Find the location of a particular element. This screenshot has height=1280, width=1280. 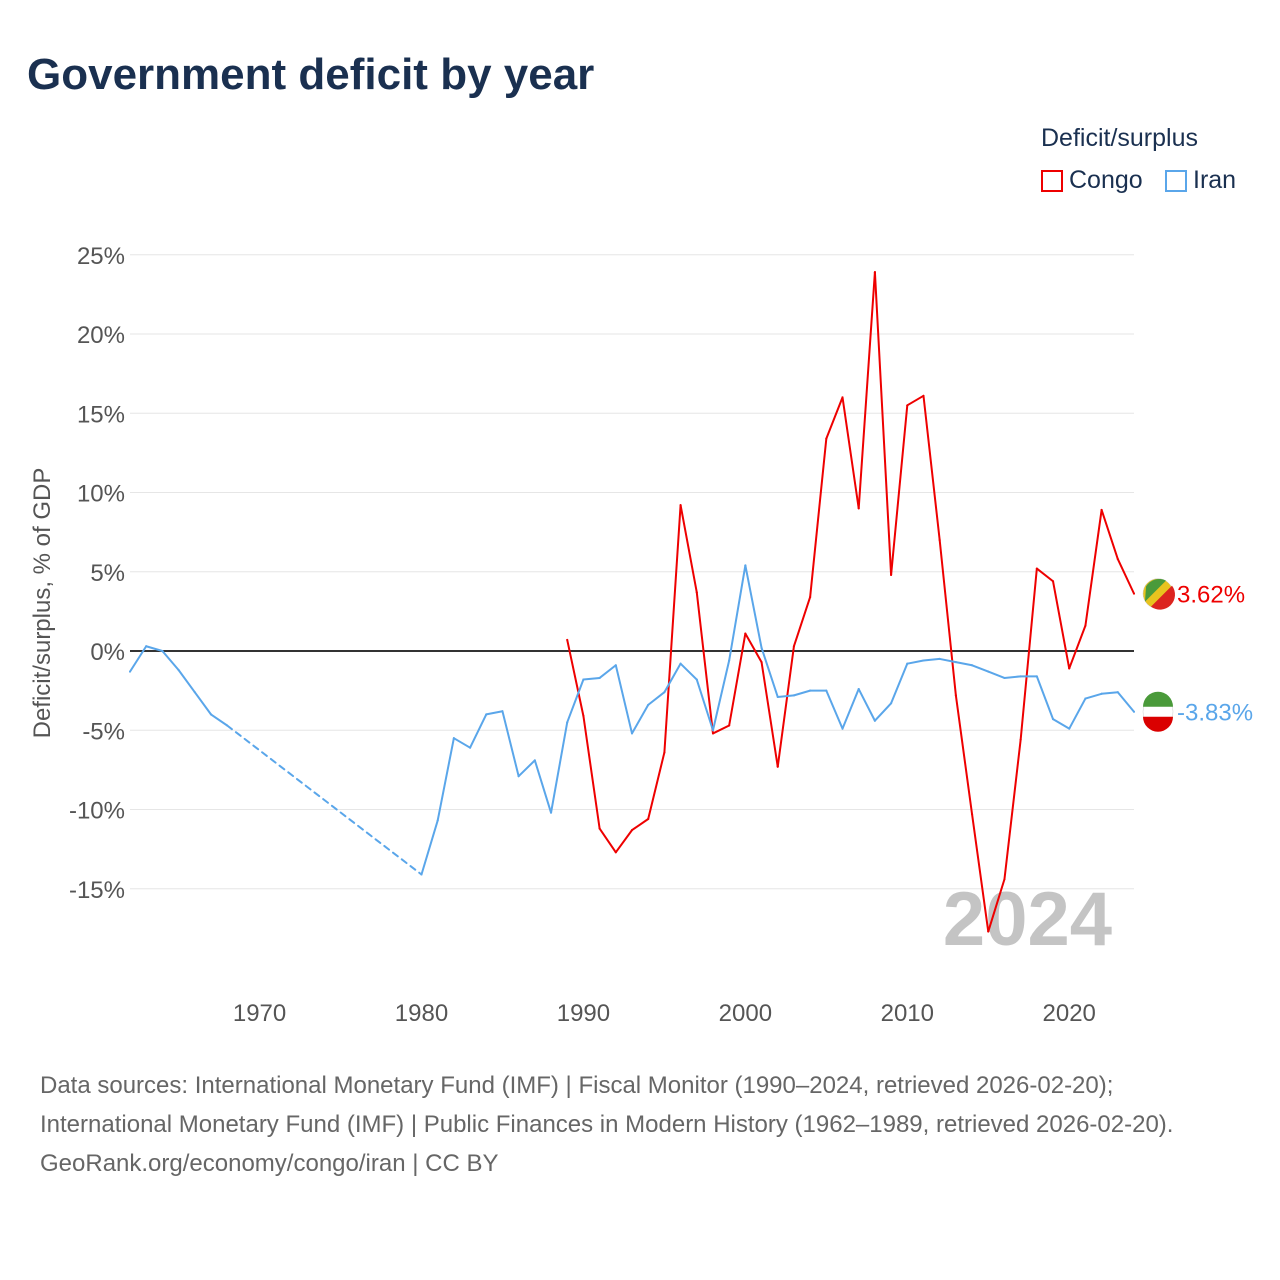

flag-icon-congo-red is located at coordinates (1163, 597).